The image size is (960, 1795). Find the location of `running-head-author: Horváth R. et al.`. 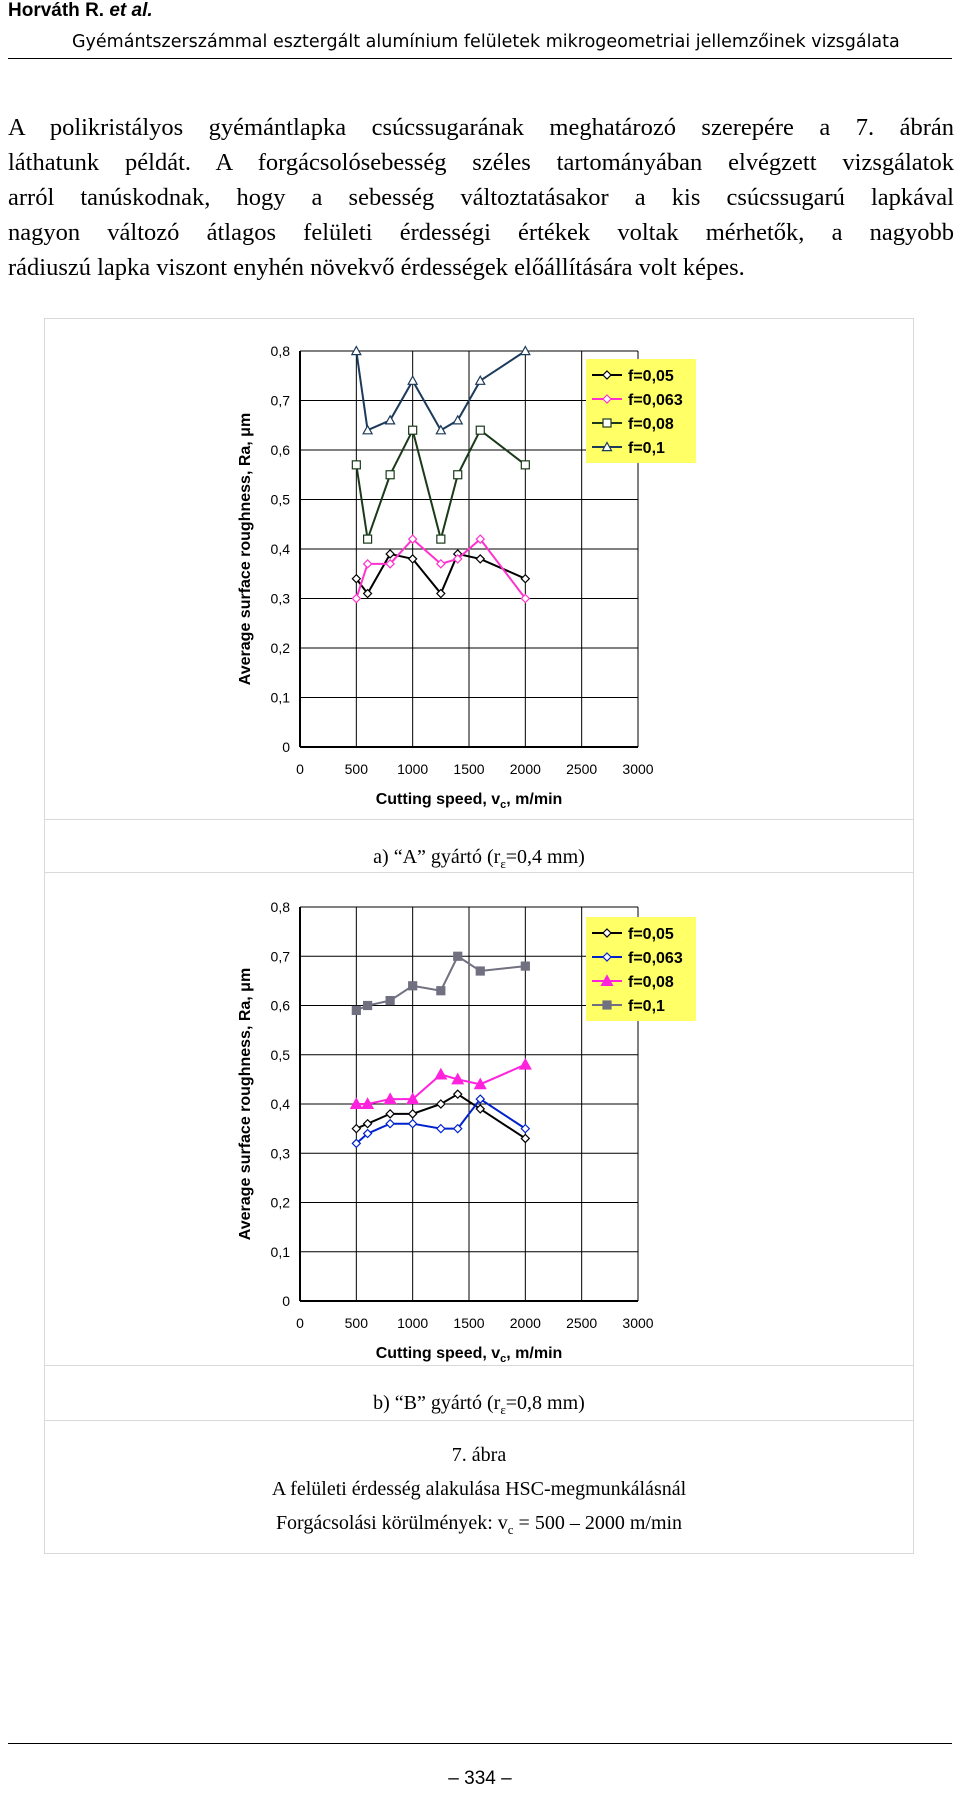

running-head-author: Horváth R. et al. is located at coordinates (80, 11).